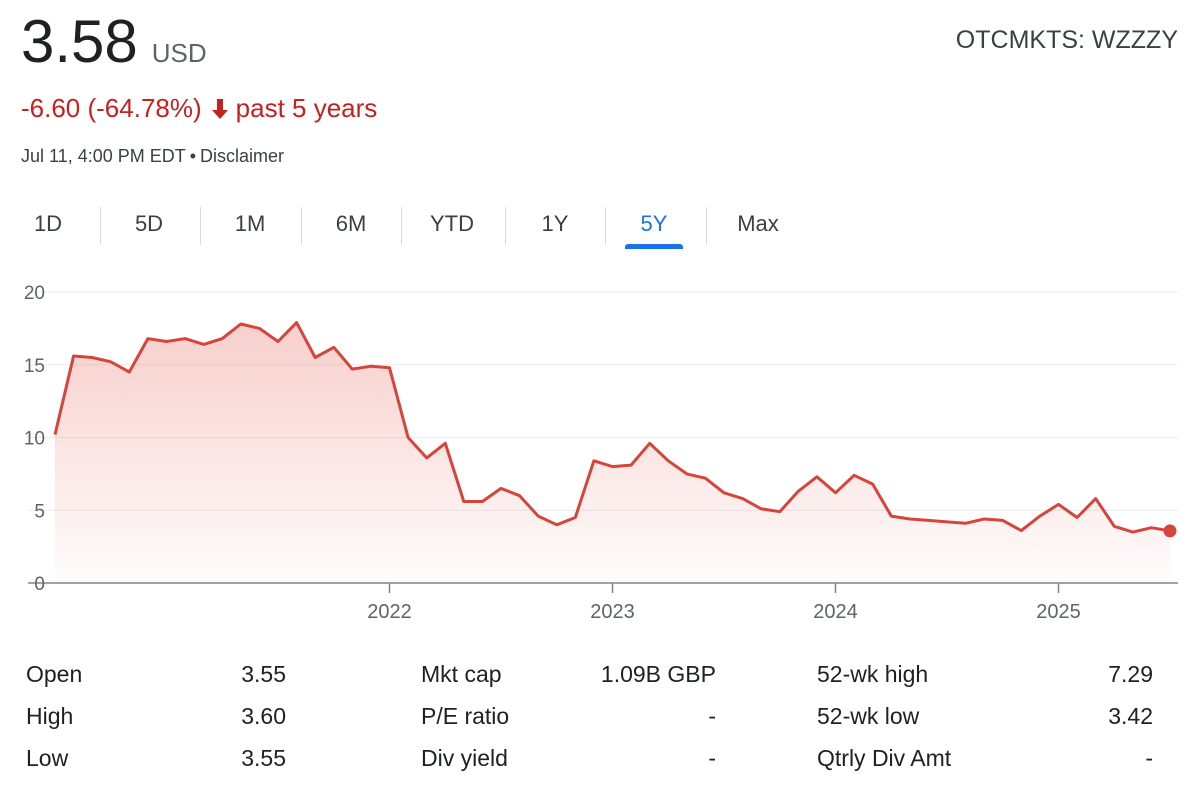 This screenshot has height=795, width=1200. I want to click on currency-label: USD, so click(179, 53).